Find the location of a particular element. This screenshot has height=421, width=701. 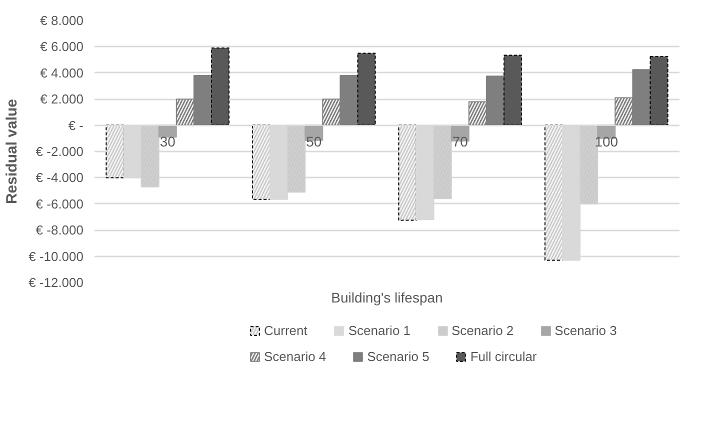

x-axis-title: Building's lifespan is located at coordinates (387, 298).